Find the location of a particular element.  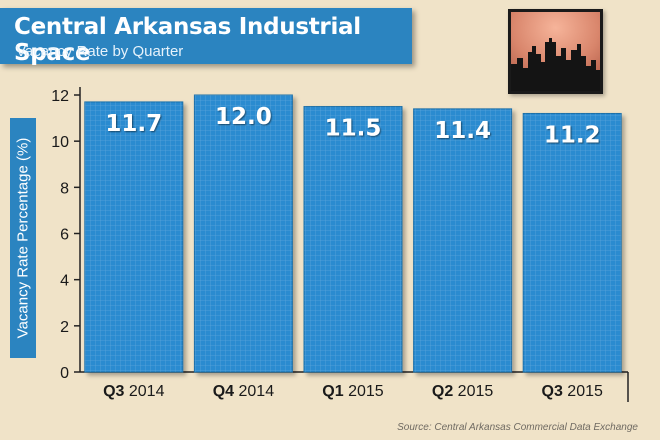

y-tick-label: 10 is located at coordinates (60, 142).